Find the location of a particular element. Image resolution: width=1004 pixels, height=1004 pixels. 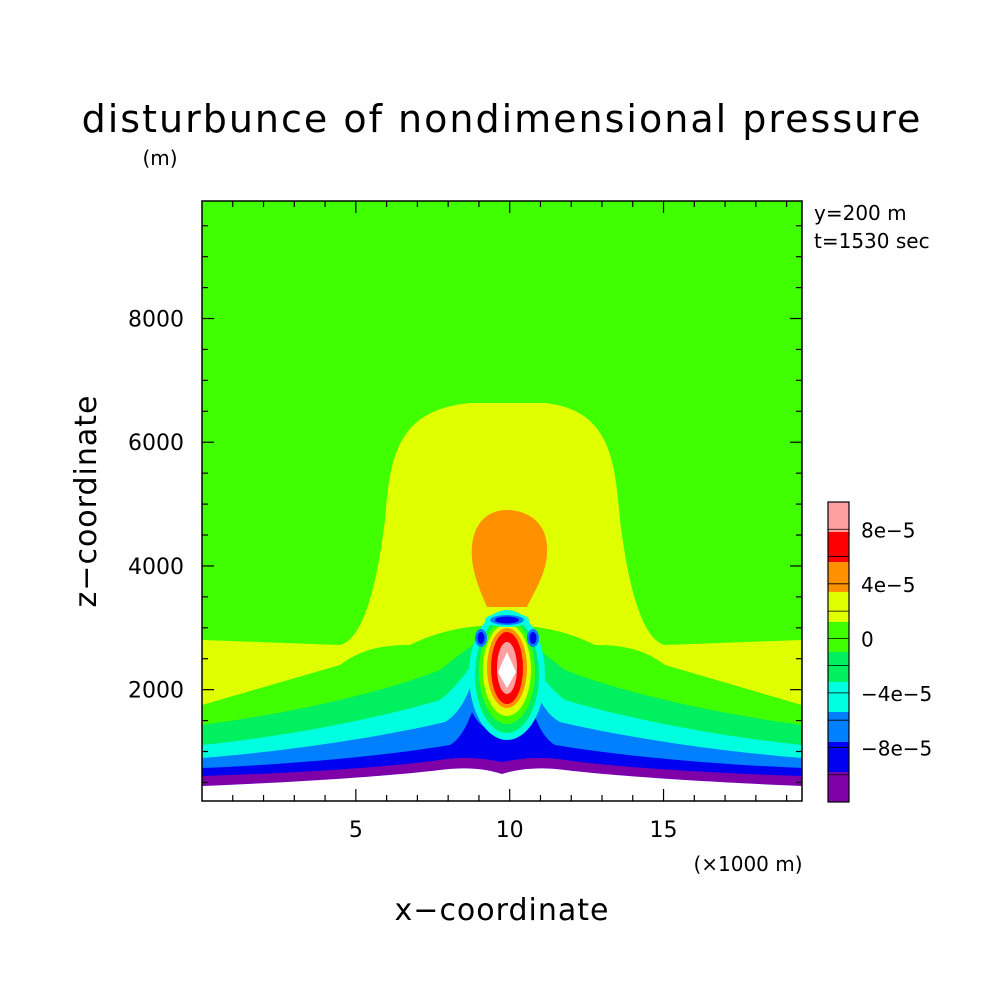

contour-band-neg1.2e-4-to-neg1e-4 is located at coordinates (502, 771).